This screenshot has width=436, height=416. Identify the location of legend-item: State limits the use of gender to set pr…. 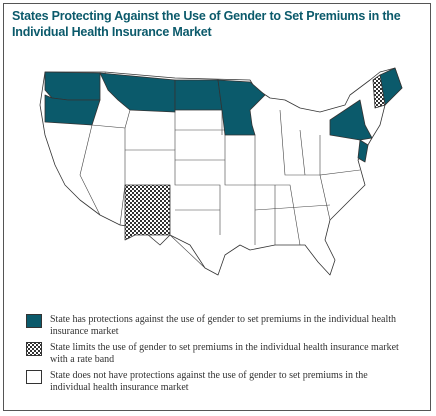
(216, 354).